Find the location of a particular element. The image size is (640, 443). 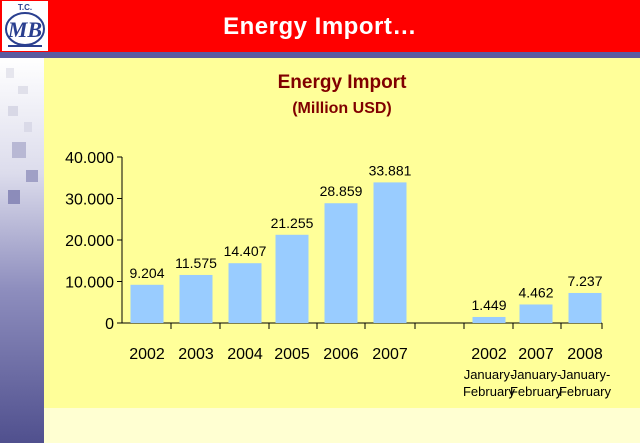

logo-letters: MB is located at coordinates (24, 29).